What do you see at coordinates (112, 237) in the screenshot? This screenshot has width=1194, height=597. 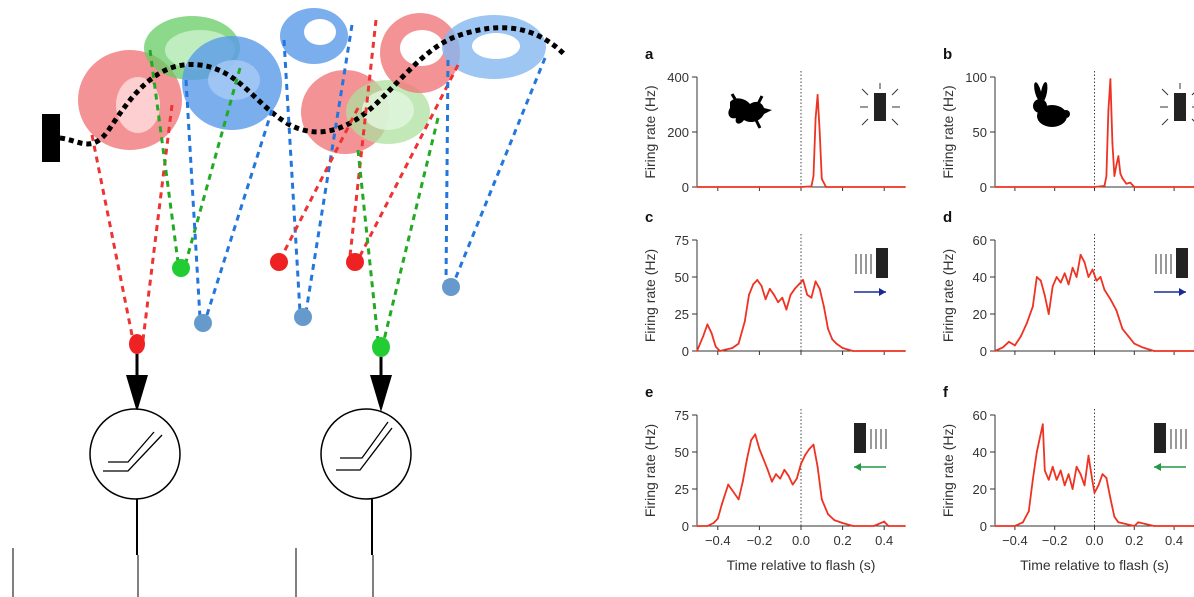 I see `conn-red` at bounding box center [112, 237].